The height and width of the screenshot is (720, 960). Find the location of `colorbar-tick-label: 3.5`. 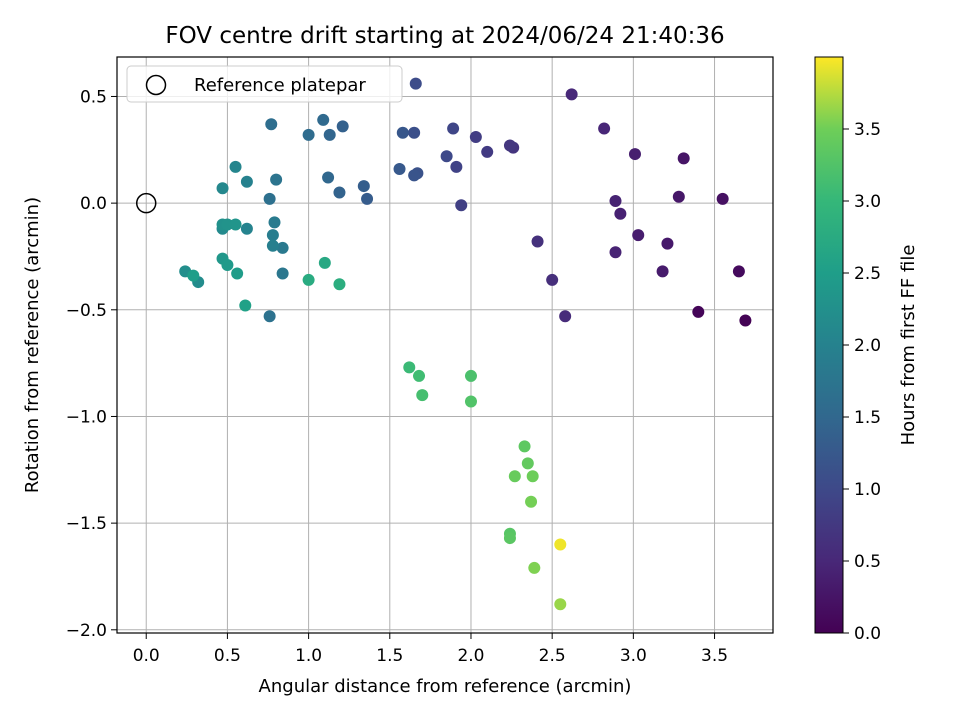

colorbar-tick-label: 3.5 is located at coordinates (867, 130).